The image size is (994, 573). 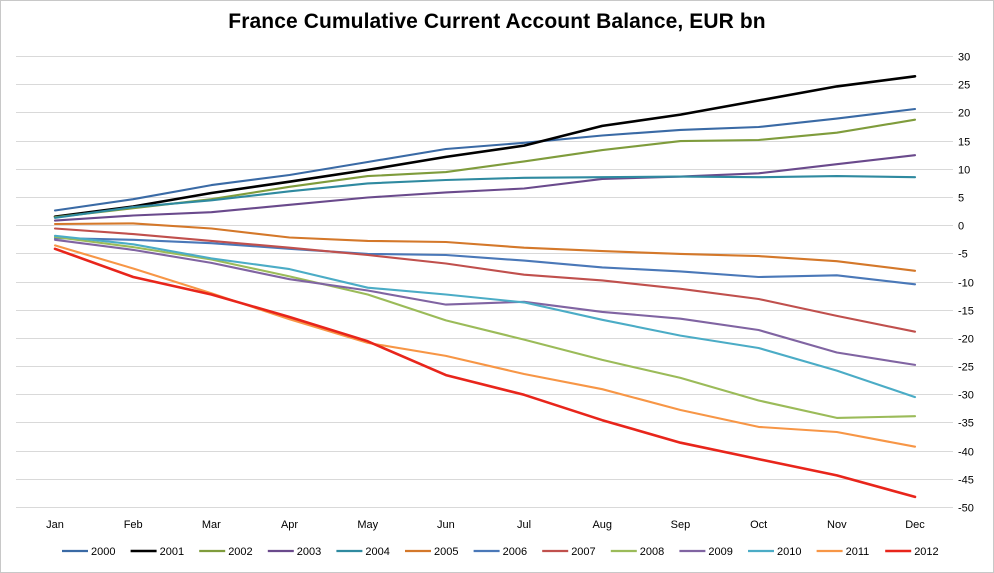 I want to click on legend-label-2007: 2007, so click(x=583, y=552).